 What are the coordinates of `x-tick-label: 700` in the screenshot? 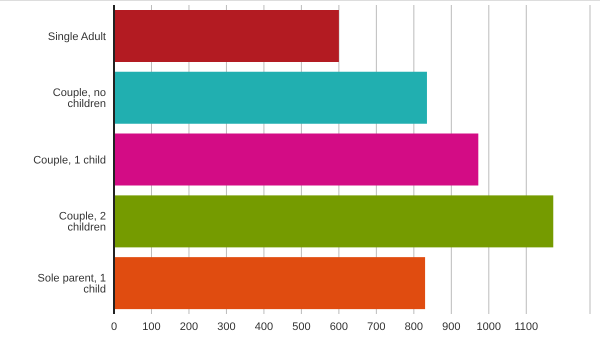 It's located at (376, 326).